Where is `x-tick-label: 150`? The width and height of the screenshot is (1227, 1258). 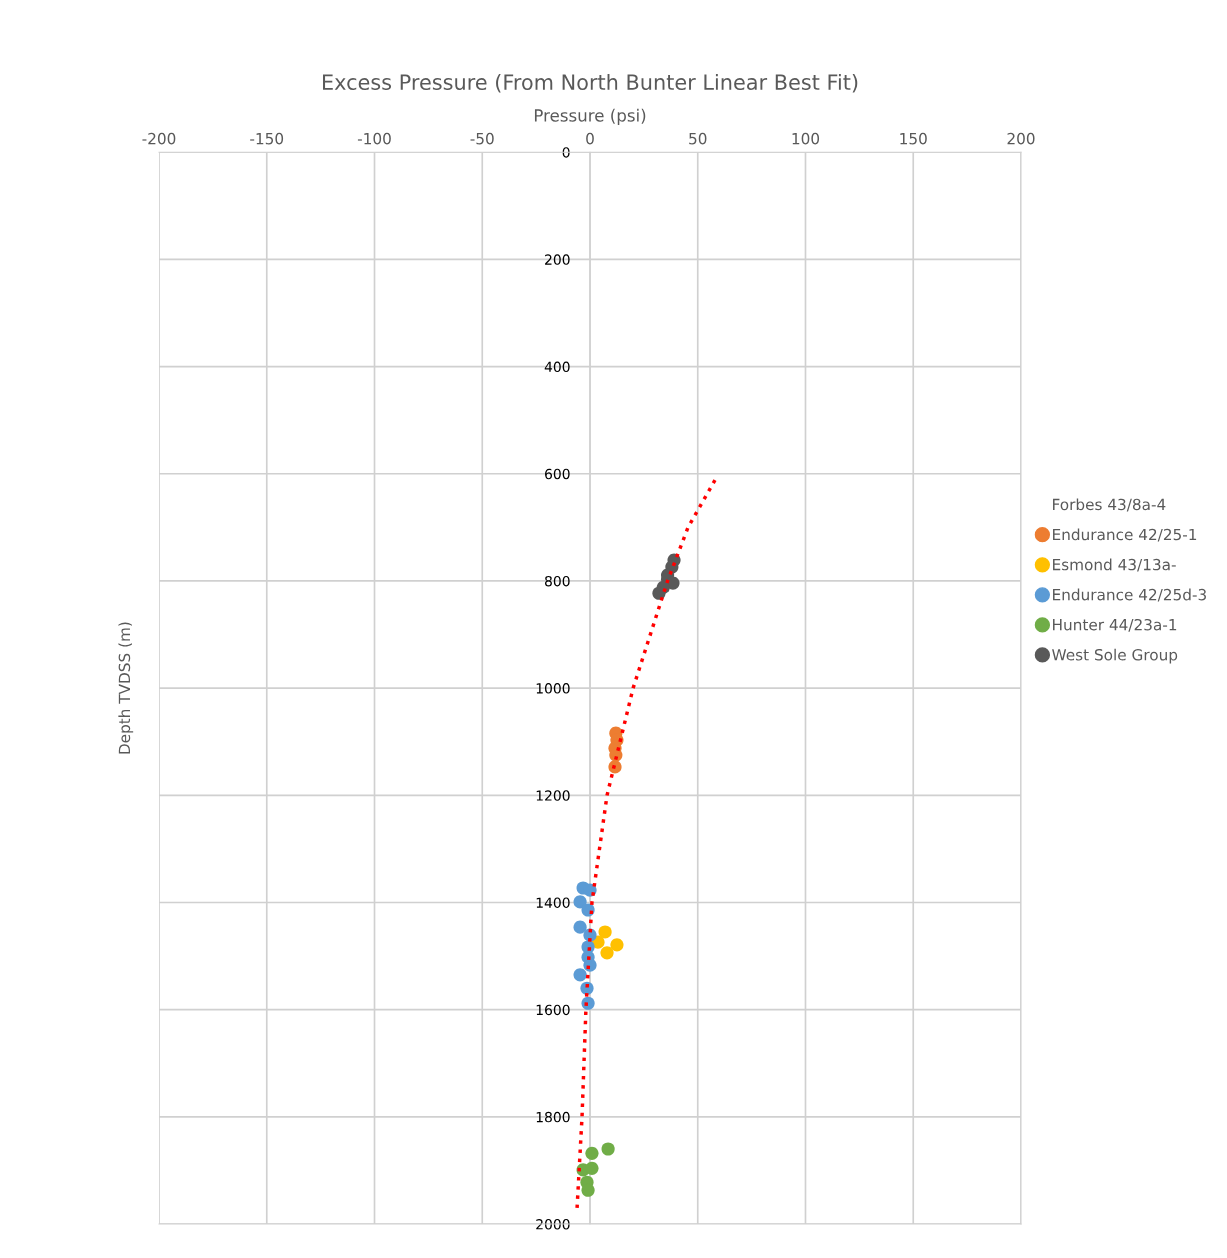
x-tick-label: 150 is located at coordinates (913, 138).